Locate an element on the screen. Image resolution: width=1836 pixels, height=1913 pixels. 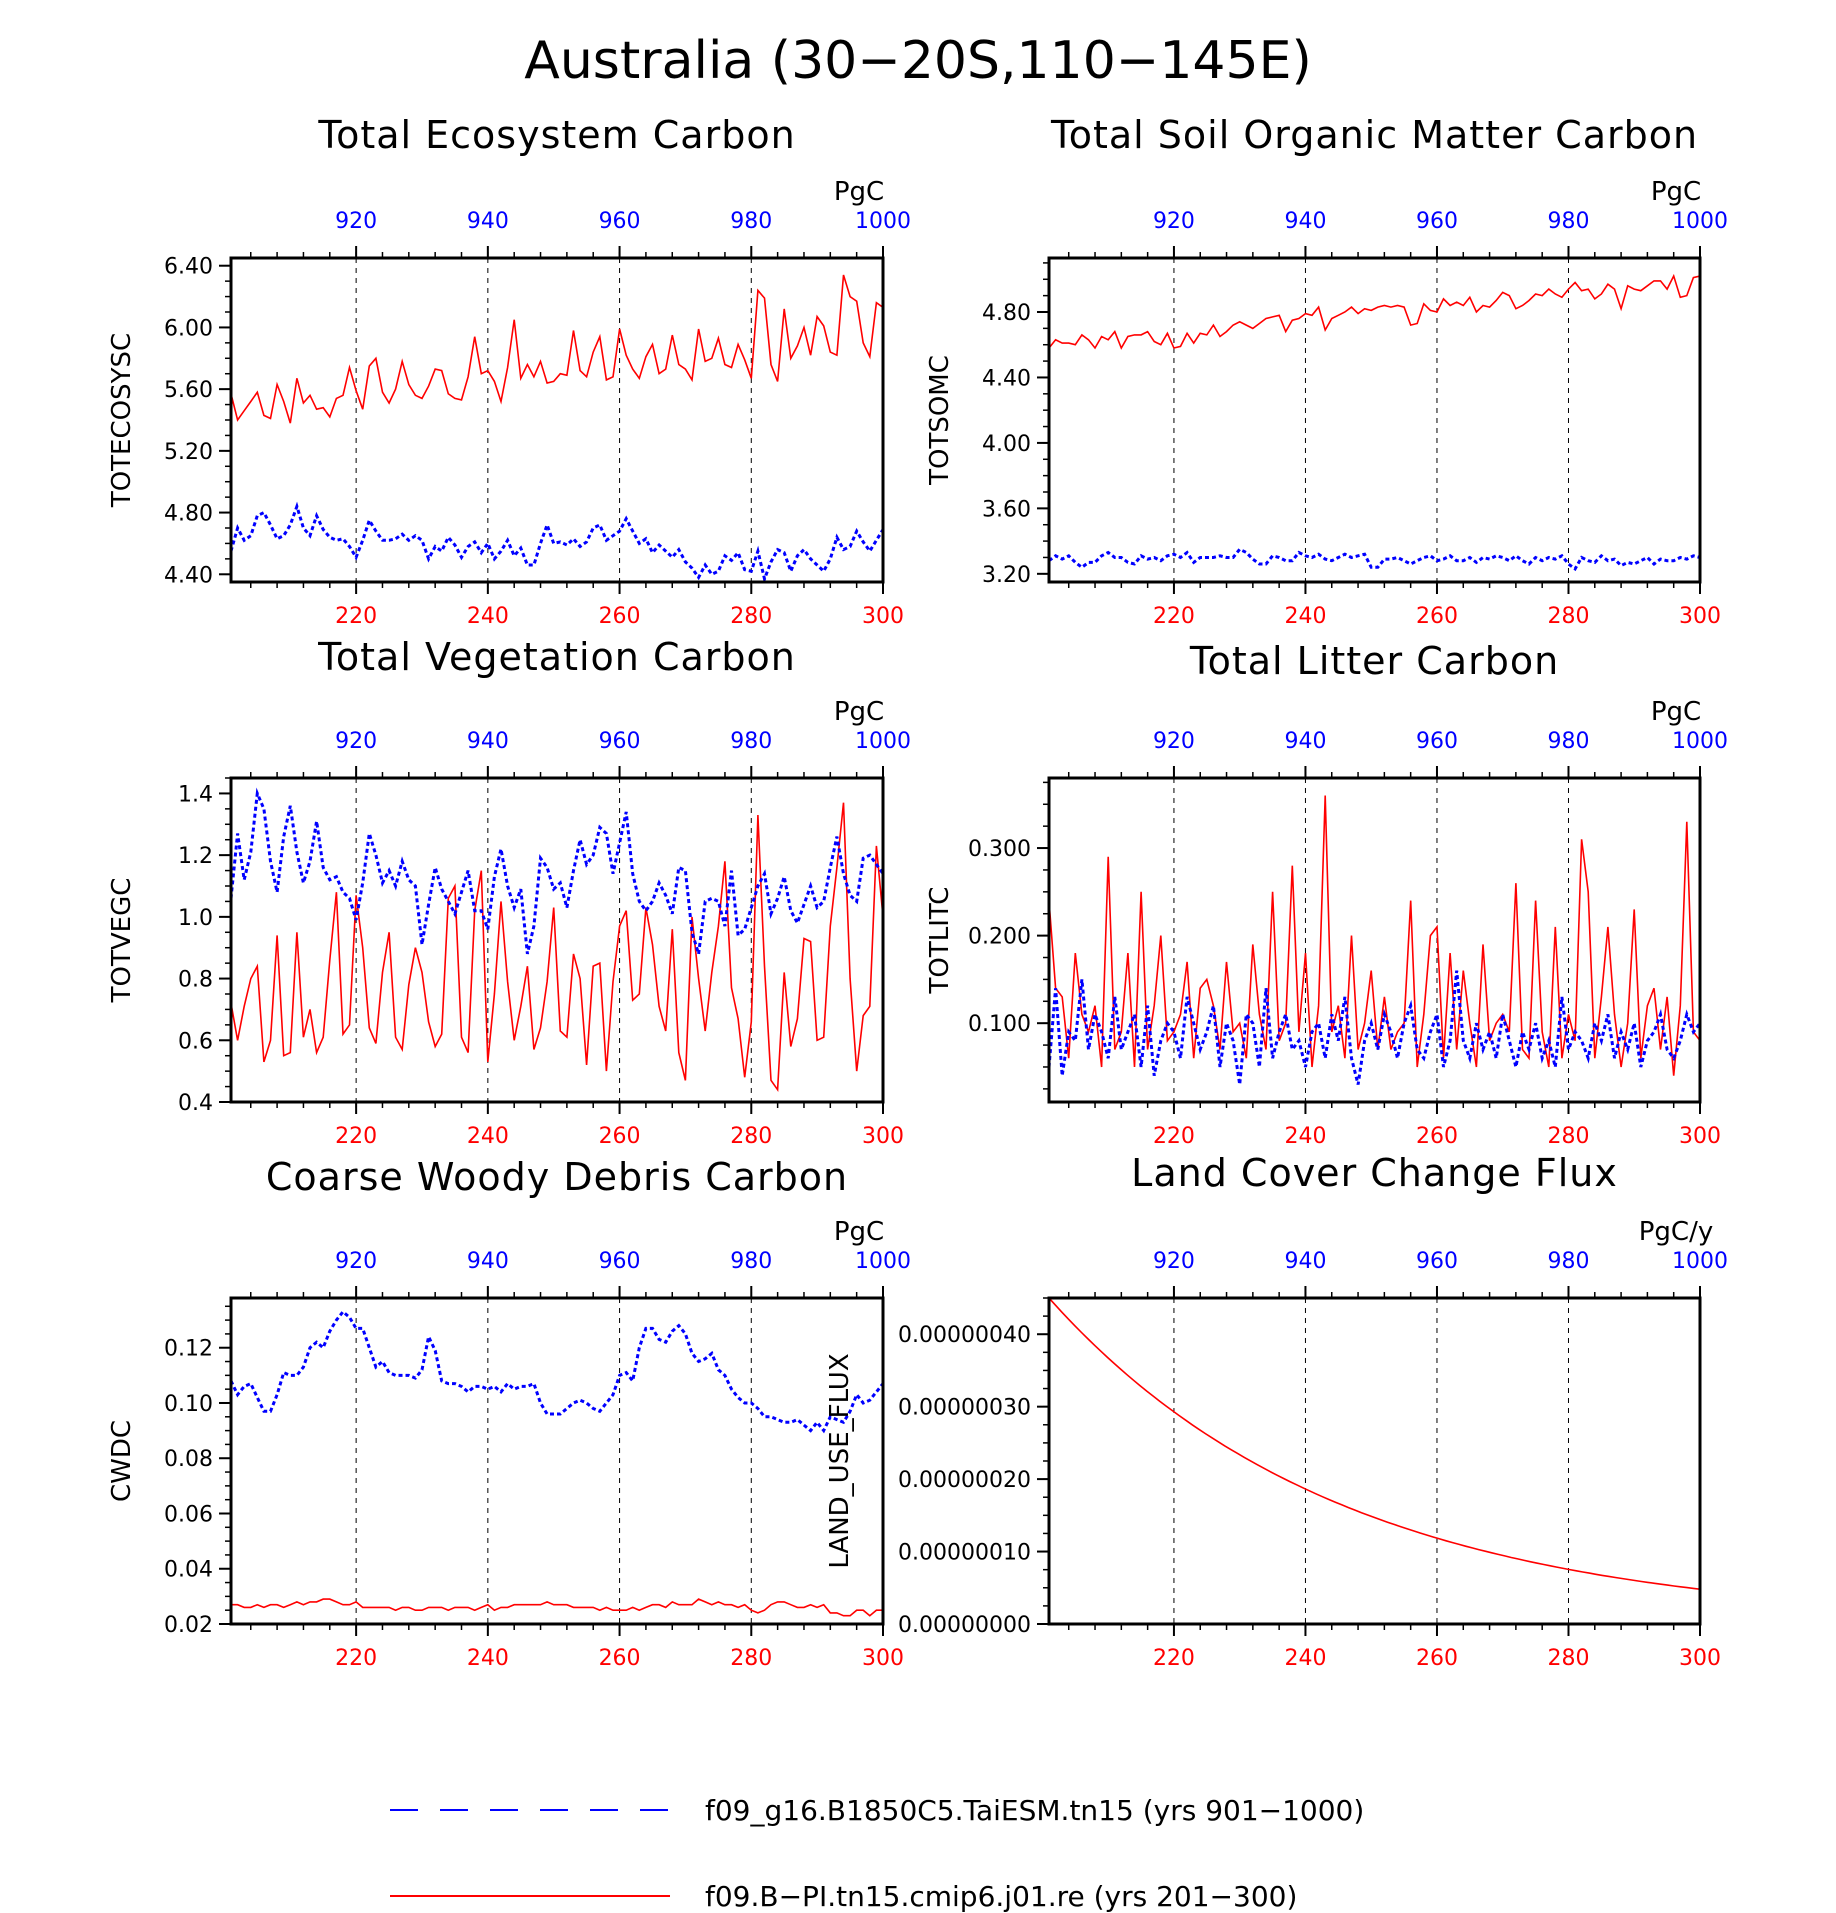
y-tick-label: 0.08 is located at coordinates (188, 1459).